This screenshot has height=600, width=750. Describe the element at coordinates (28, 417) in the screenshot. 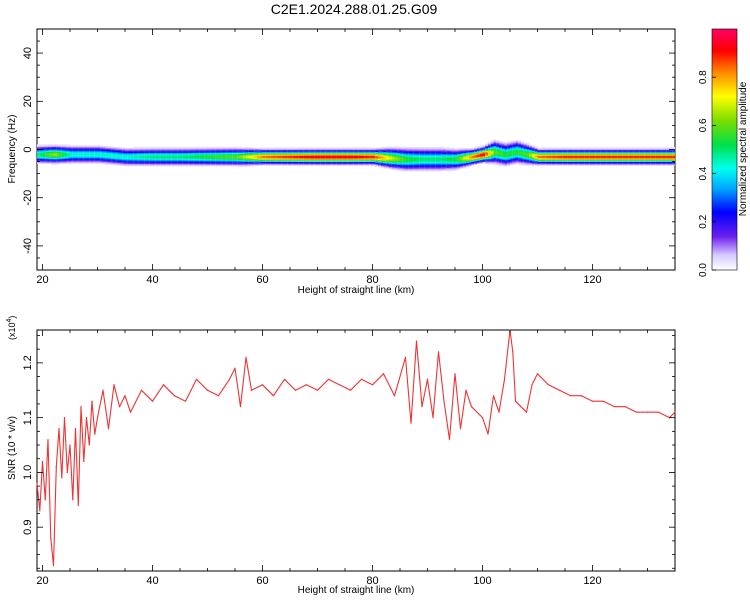

I see `snr-y-tick-label: 1.1` at that location.